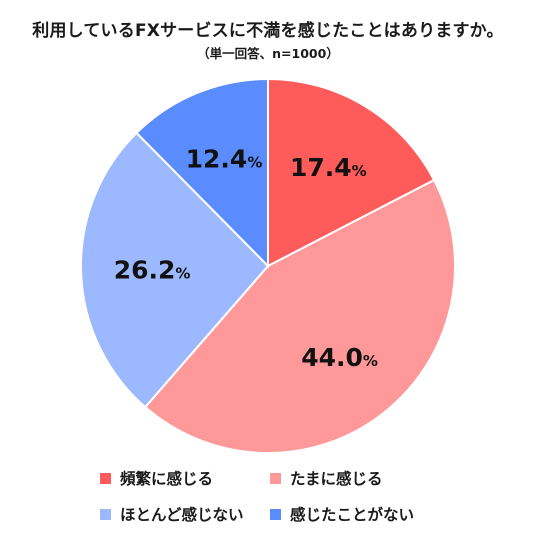 This screenshot has height=536, width=536. Describe the element at coordinates (268, 53) in the screenshot. I see `chart-subtitle: （単一回答、n=1000）` at that location.